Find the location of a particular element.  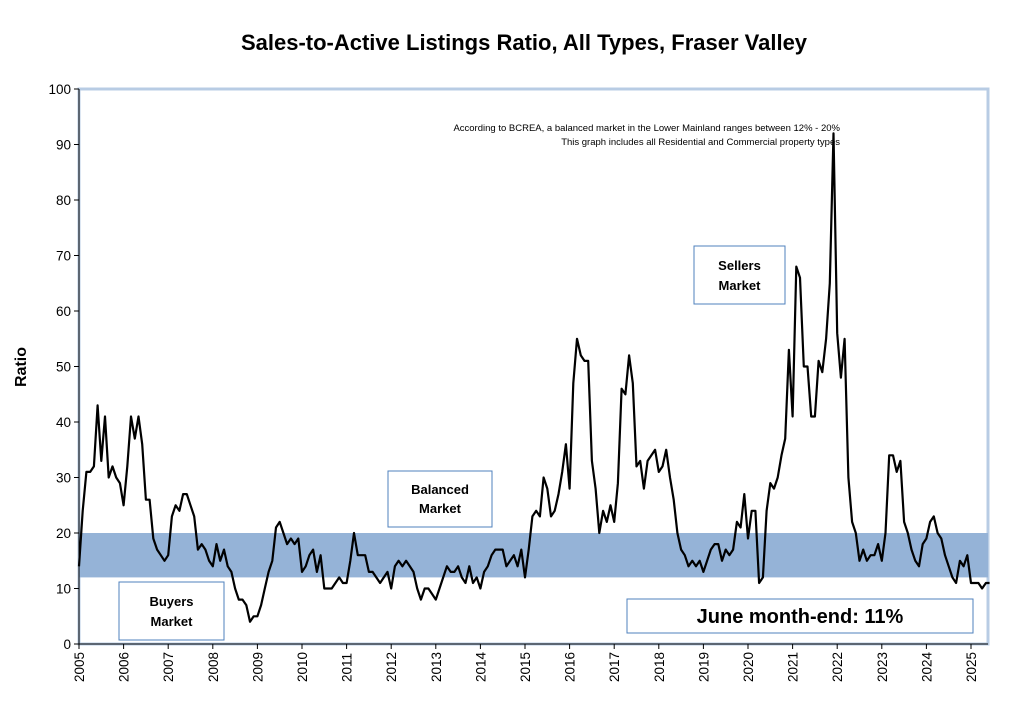

y-tick-label: 0 is located at coordinates (67, 644).